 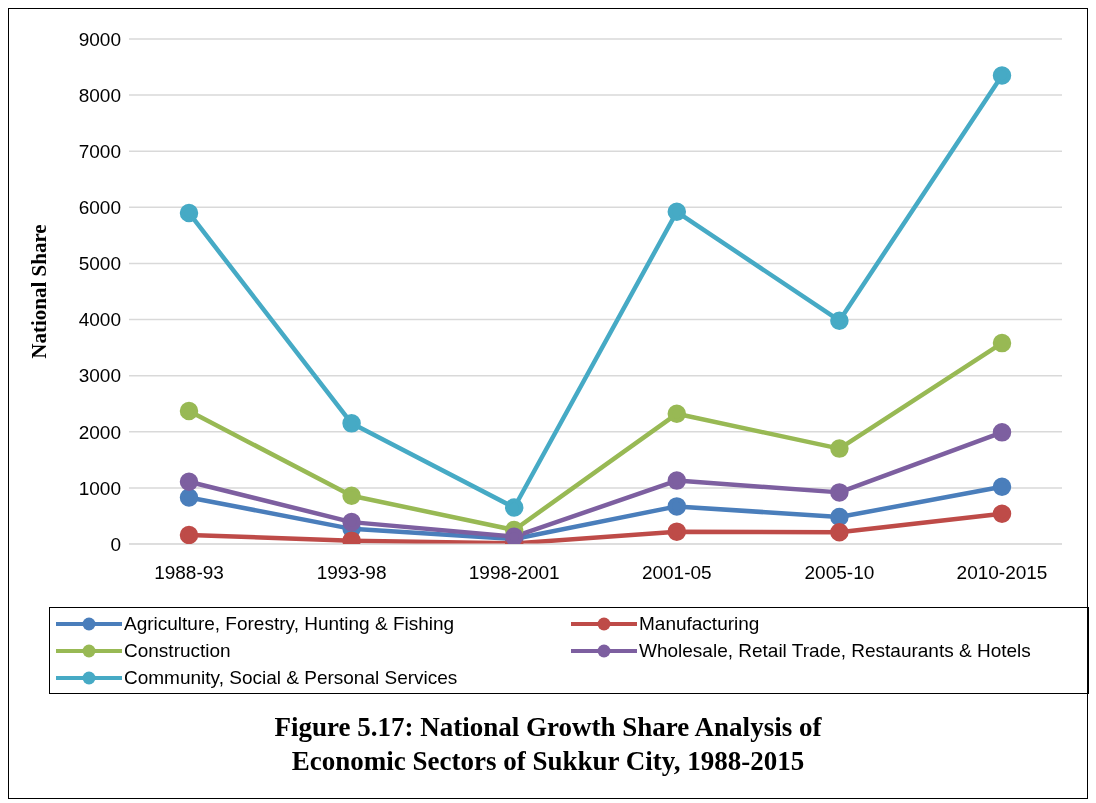 I want to click on legend-label: Agriculture, Forestry, Hunting & Fishing, so click(x=289, y=623).